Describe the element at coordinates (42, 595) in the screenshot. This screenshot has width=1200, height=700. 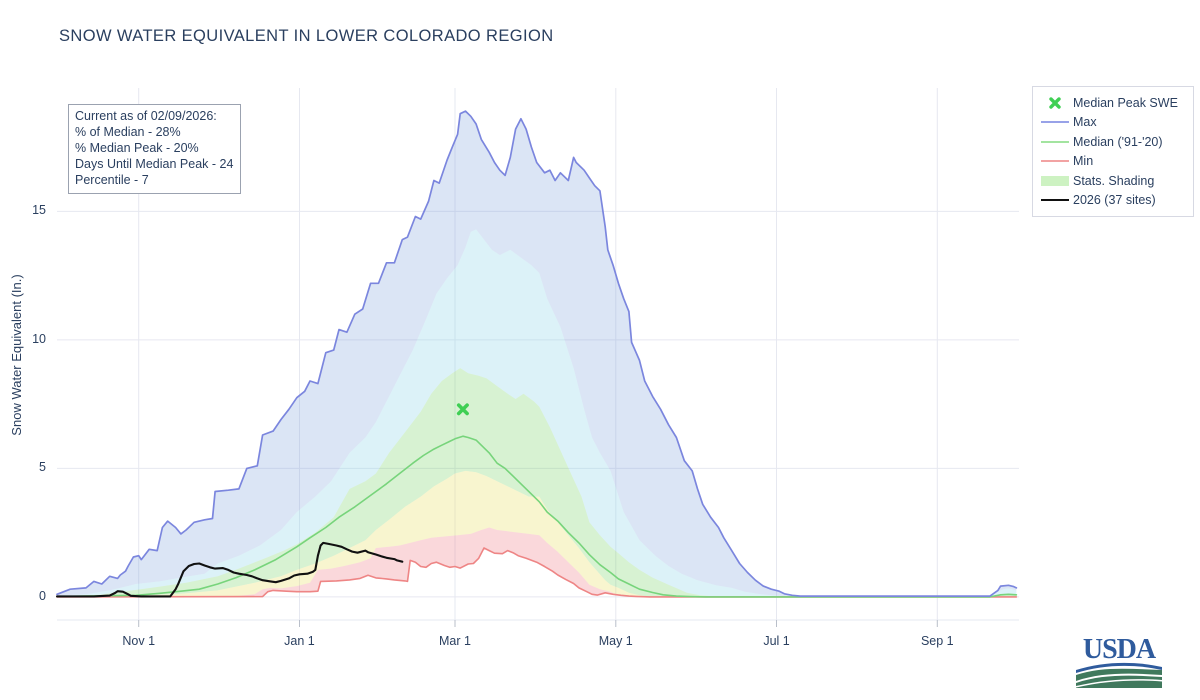
I see `y-tick-label: 0` at that location.